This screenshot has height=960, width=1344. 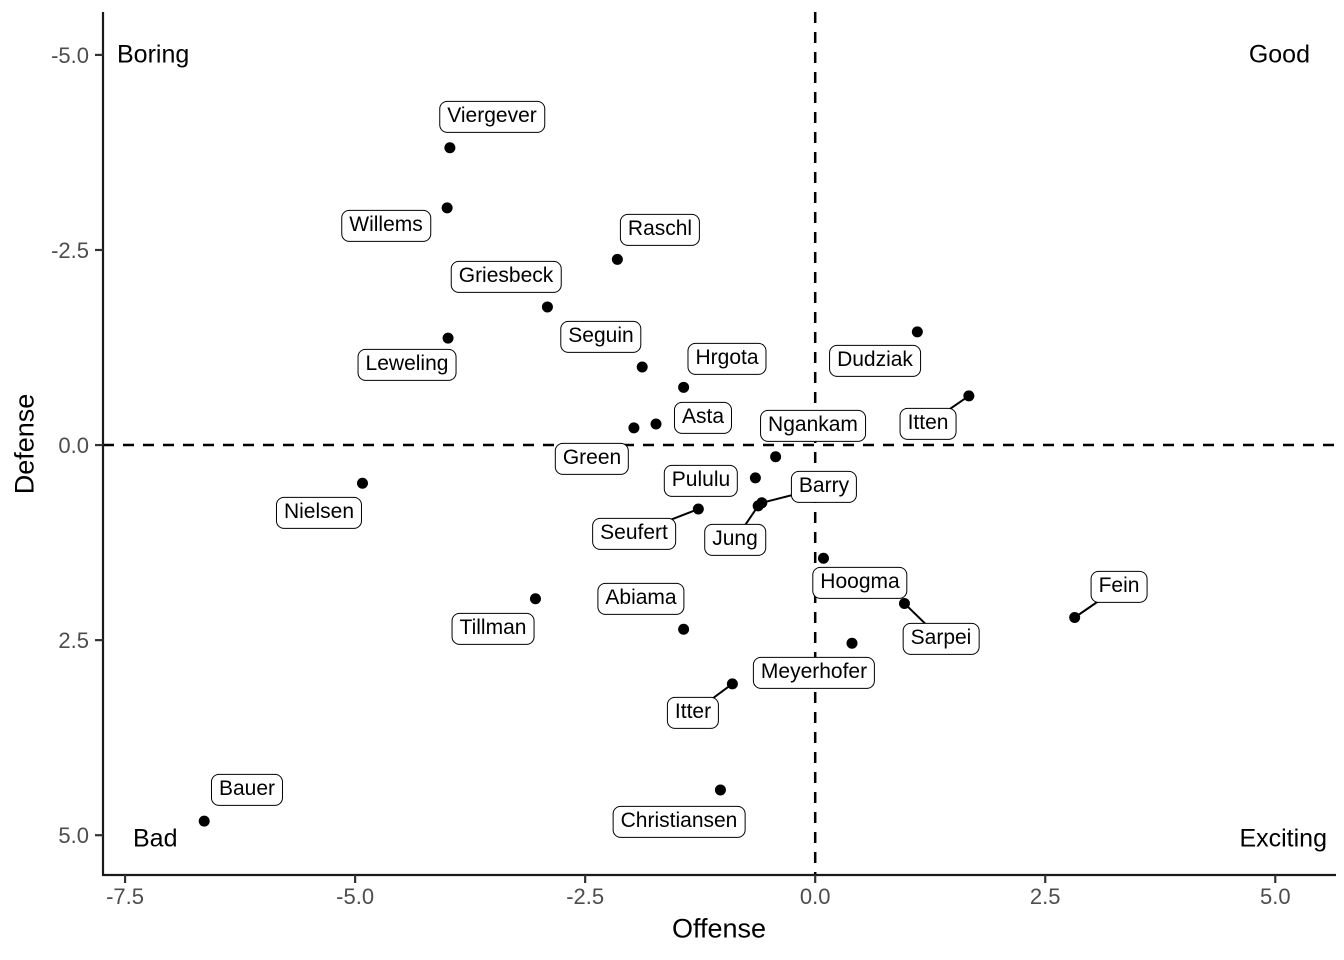 What do you see at coordinates (1275, 896) in the screenshot?
I see `x-axis-tick-label: 5.0` at bounding box center [1275, 896].